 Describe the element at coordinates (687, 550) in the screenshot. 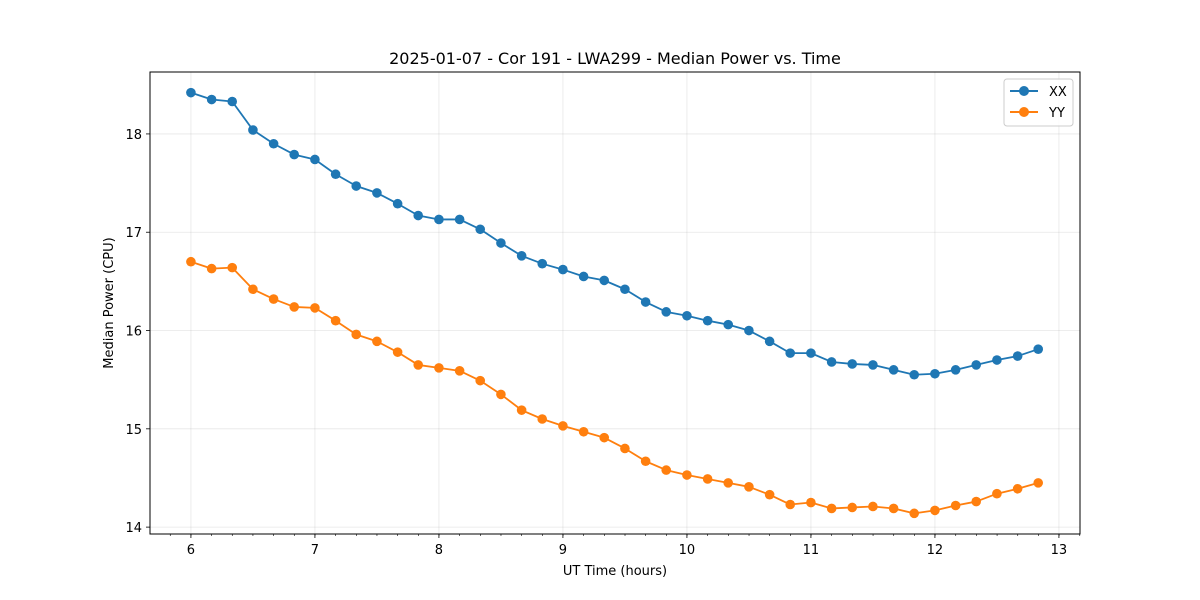

I see `x-tick-label: 10` at that location.